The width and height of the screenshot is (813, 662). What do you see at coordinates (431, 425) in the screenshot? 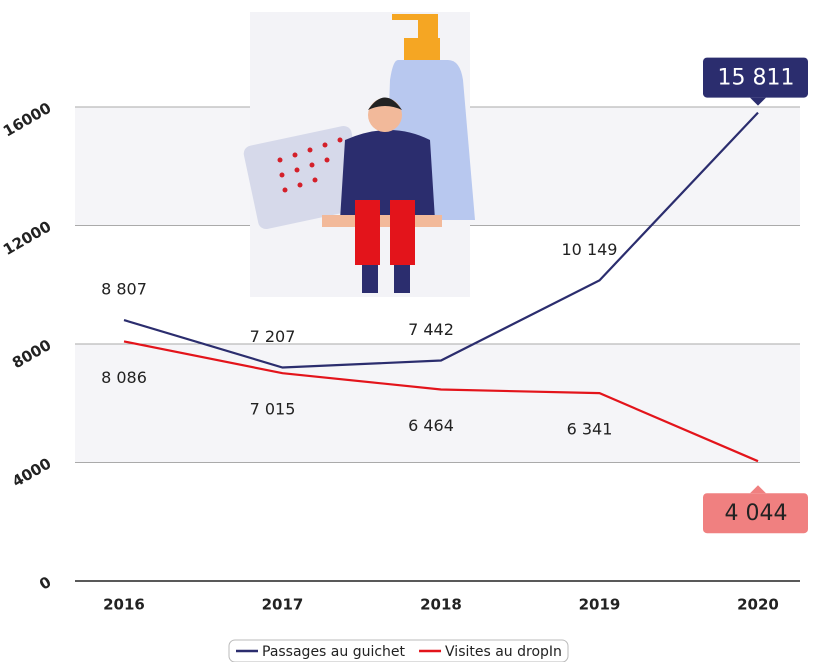
I see `value-label: 6 464` at bounding box center [431, 425].